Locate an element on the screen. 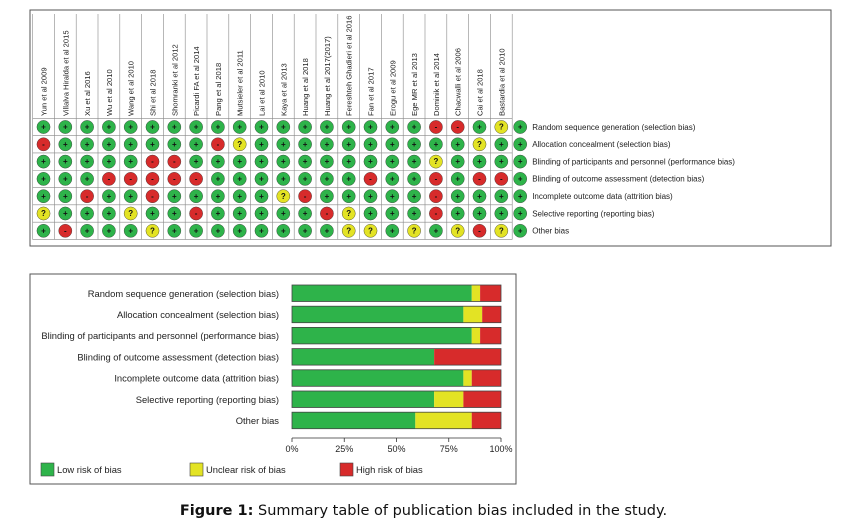  study-header: Picardi FA et al 2014 is located at coordinates (196, 81).